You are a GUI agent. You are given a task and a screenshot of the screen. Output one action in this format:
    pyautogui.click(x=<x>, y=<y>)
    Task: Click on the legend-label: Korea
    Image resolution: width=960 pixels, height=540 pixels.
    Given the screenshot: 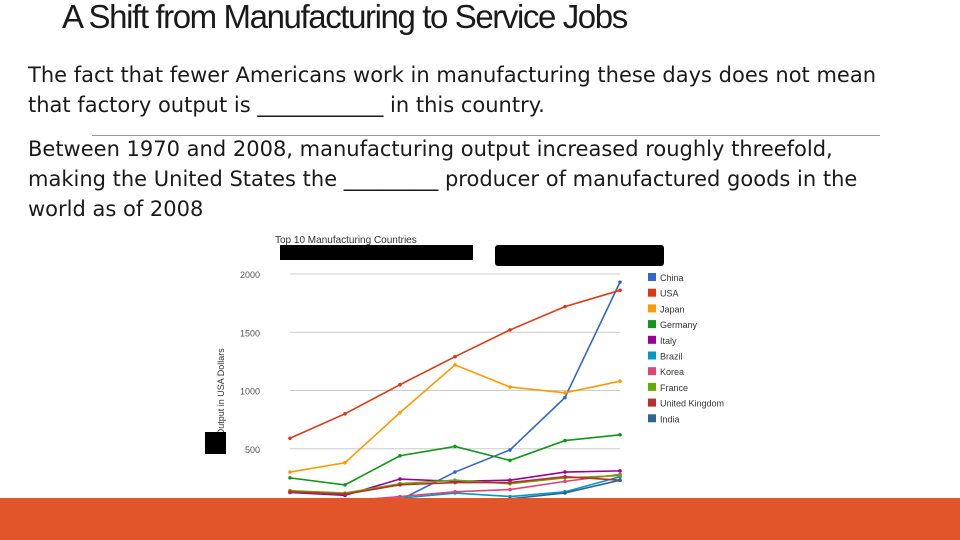 What is the action you would take?
    pyautogui.click(x=672, y=372)
    